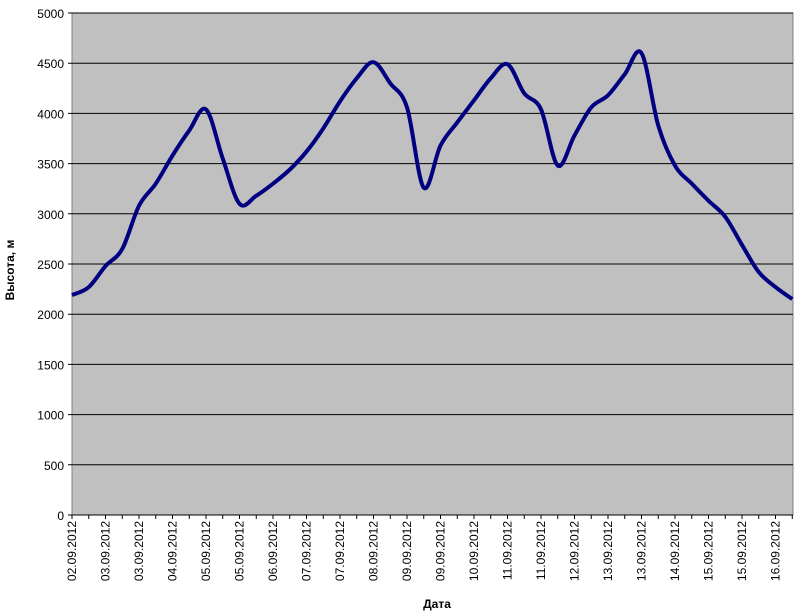  What do you see at coordinates (50, 215) in the screenshot?
I see `y-tick-label: 3000` at bounding box center [50, 215].